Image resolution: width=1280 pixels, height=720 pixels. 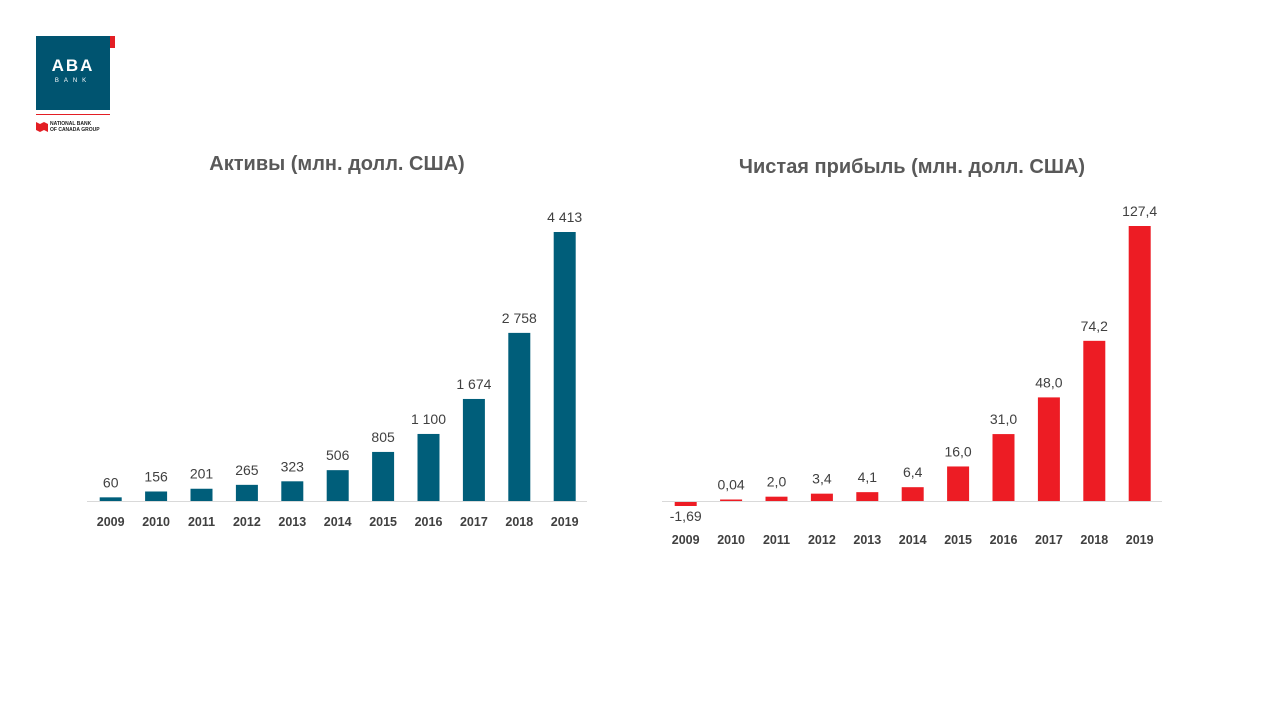 I want to click on assets-bar-2009, so click(x=110, y=499).